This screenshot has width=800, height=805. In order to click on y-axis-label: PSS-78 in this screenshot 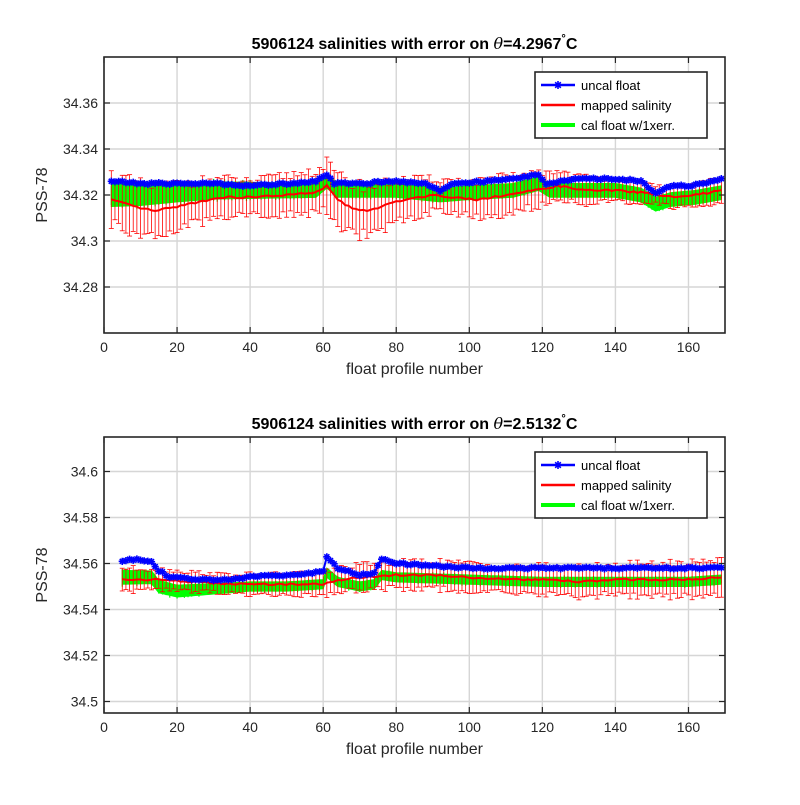, I will do `click(42, 194)`.